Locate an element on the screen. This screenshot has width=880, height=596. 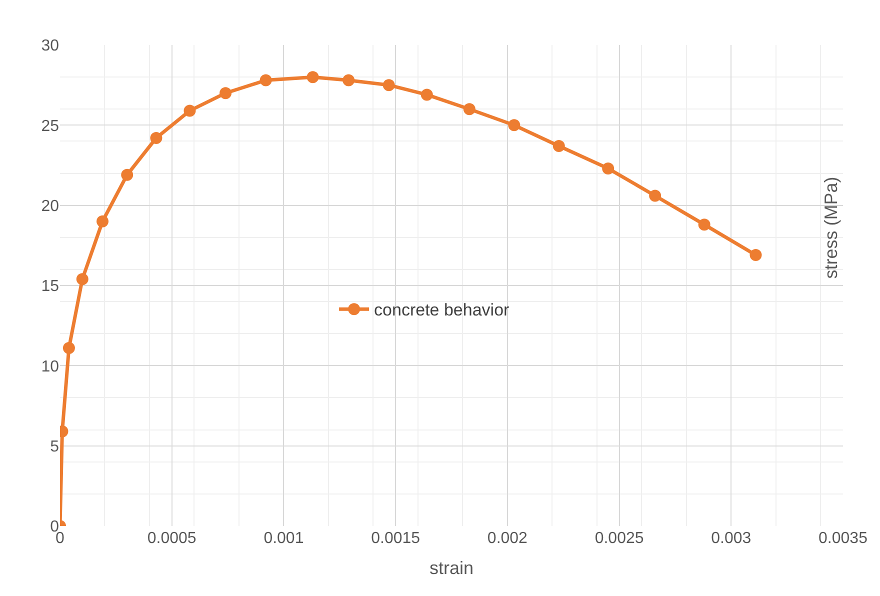
y-tick-label: 10 is located at coordinates (50, 367).